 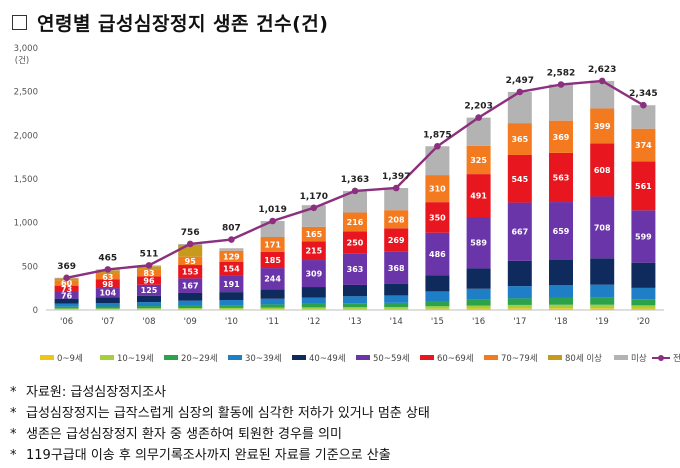 I want to click on y-tick-label: 1,000, so click(x=26, y=224).